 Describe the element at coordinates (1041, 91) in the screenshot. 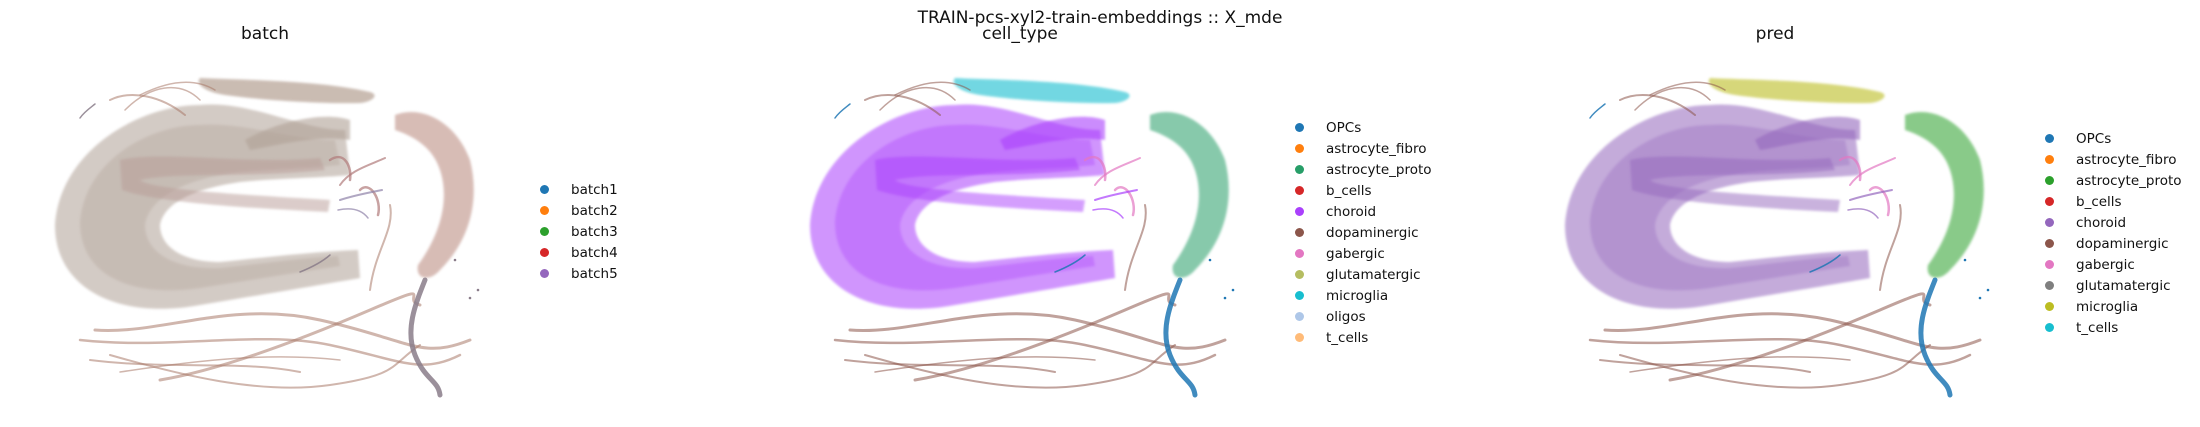

I see `cluster-top-band` at that location.